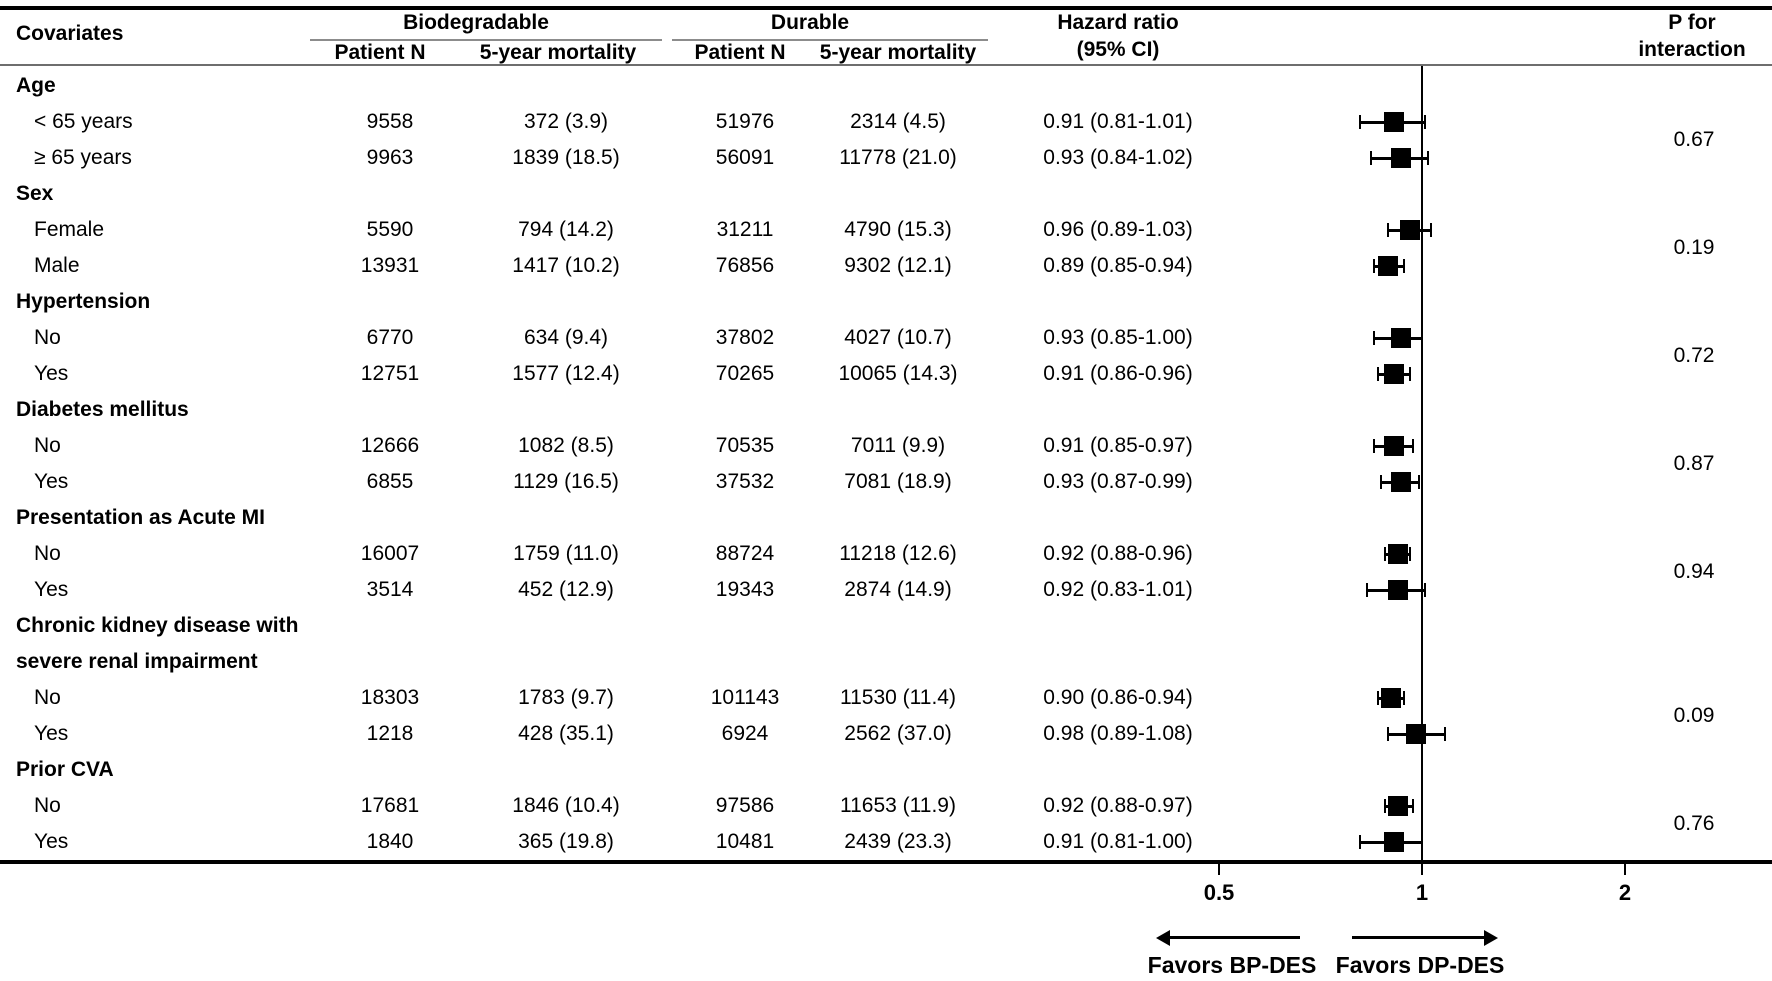 The image size is (1772, 981). I want to click on dur-mortality-value: 2314 (4.5), so click(898, 121).